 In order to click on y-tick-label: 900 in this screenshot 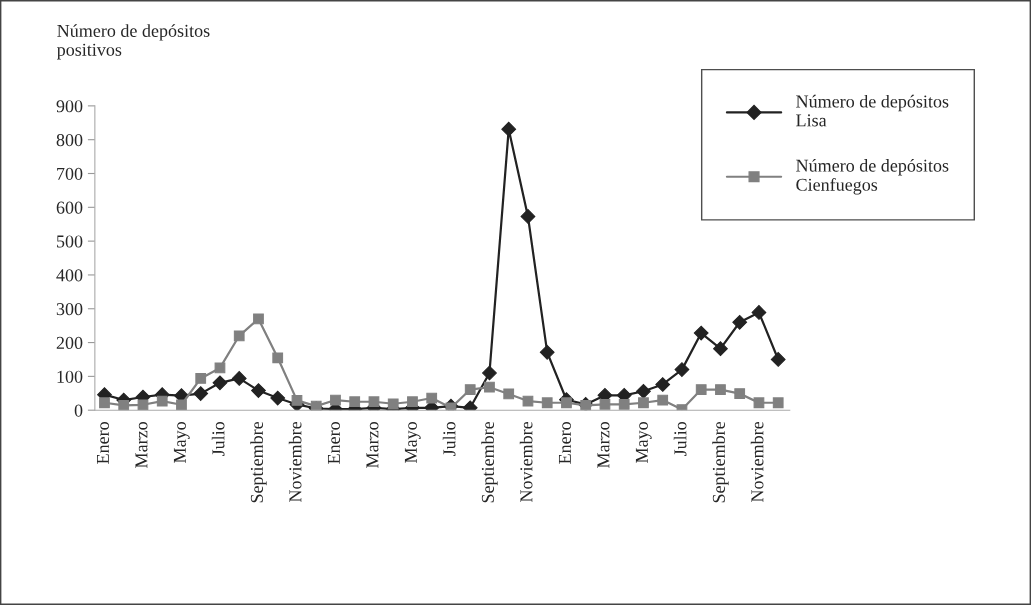, I will do `click(69, 106)`.